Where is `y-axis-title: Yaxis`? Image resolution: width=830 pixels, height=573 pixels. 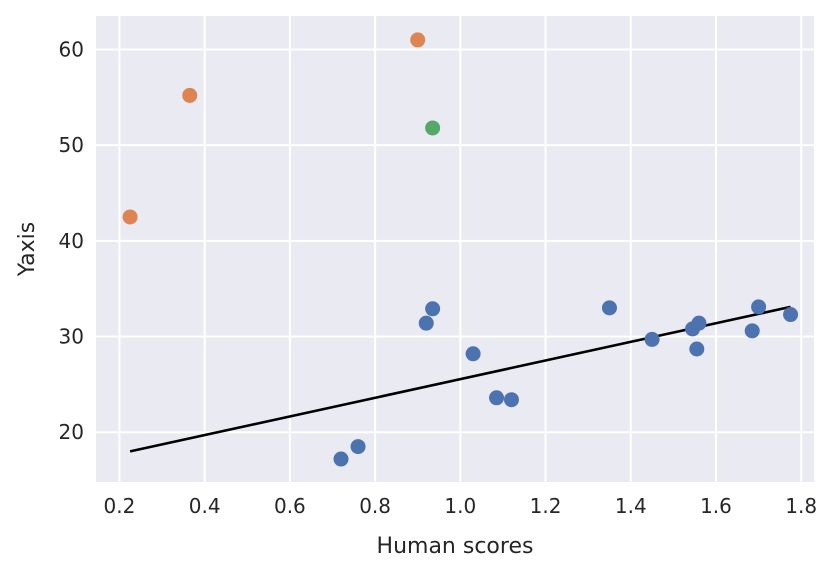
y-axis-title: Yaxis is located at coordinates (27, 249).